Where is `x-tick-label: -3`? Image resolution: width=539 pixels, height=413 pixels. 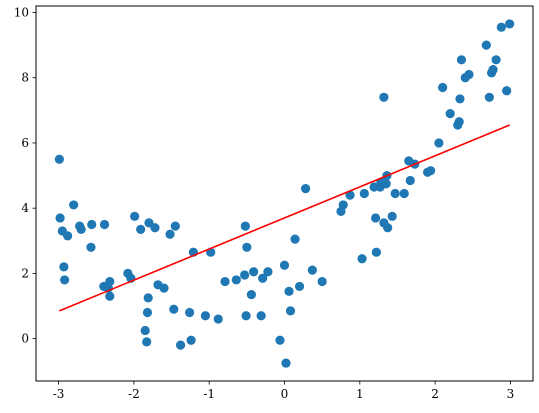 x-tick-label: -3 is located at coordinates (59, 394).